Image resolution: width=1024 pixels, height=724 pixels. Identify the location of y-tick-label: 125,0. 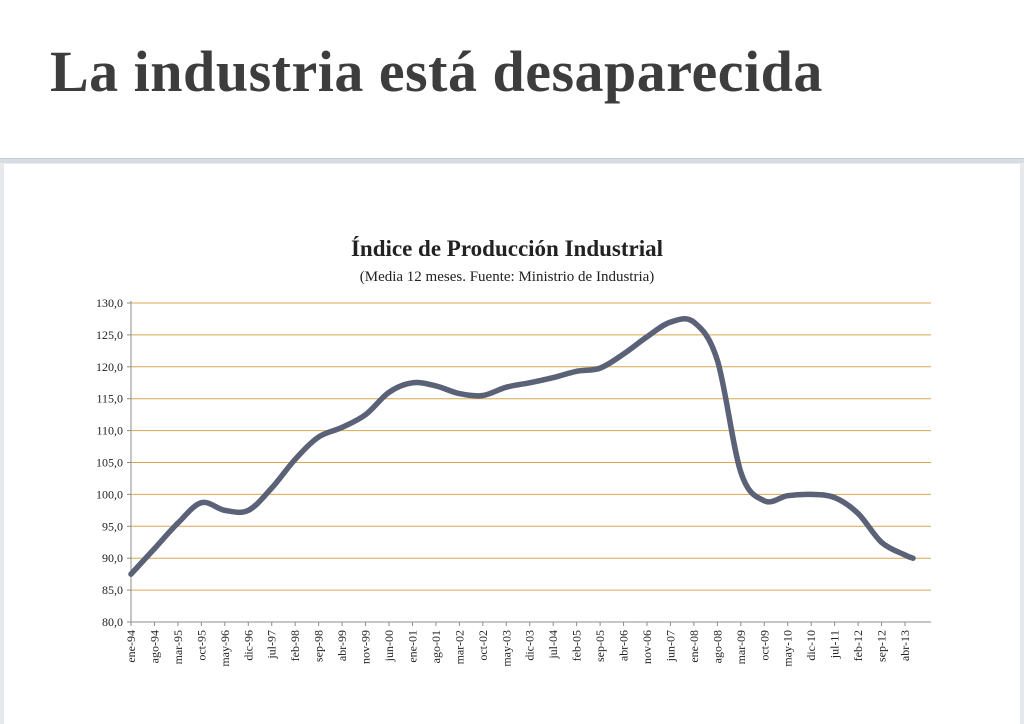
(109, 335).